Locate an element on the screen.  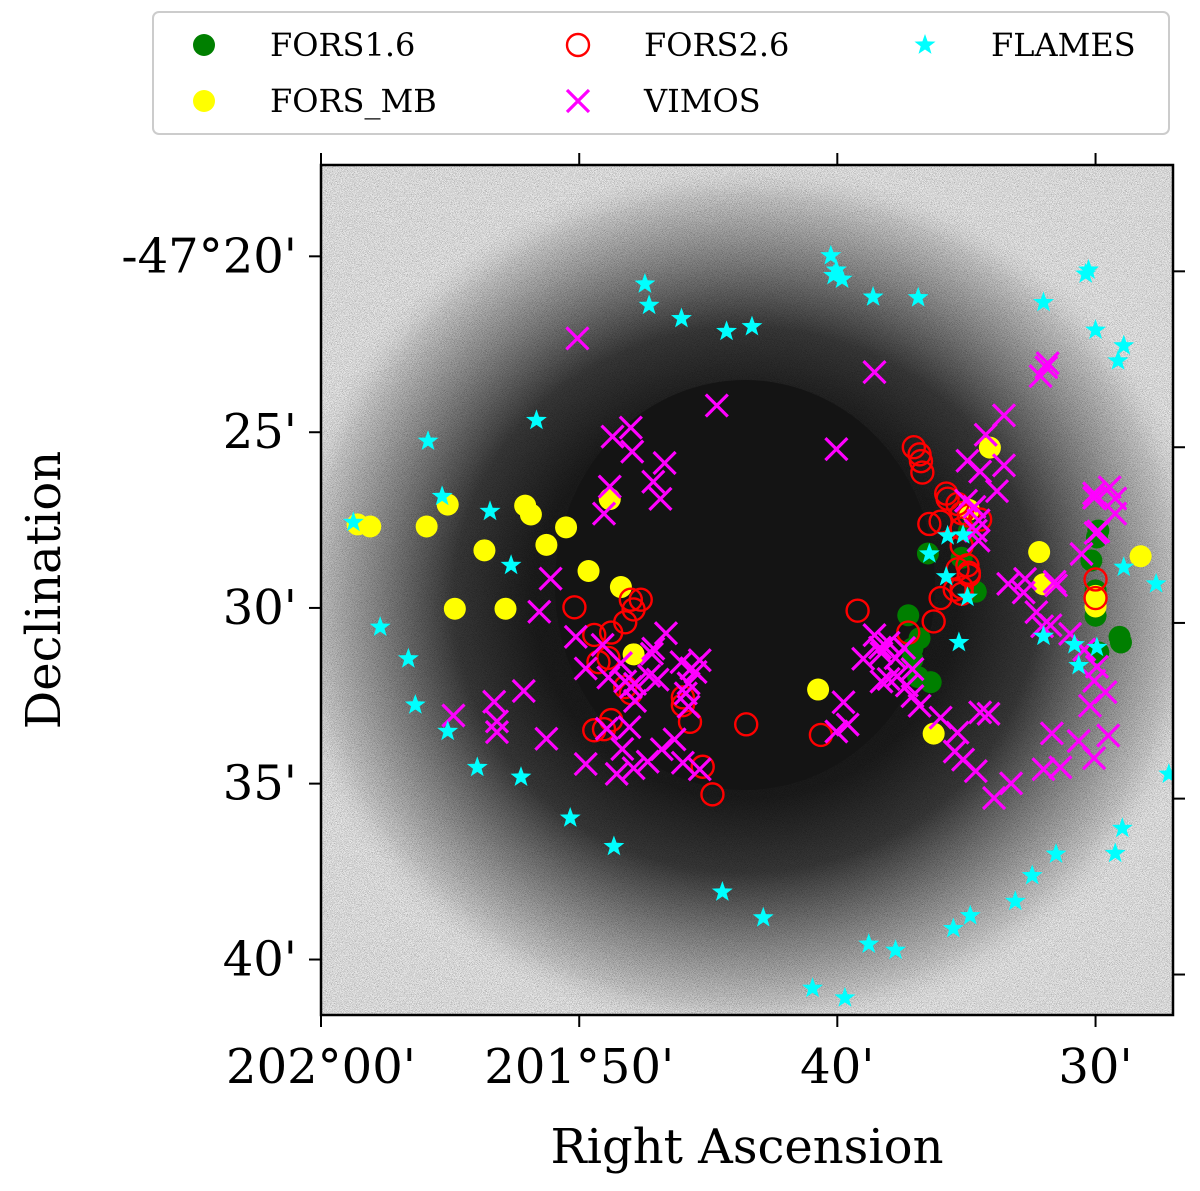
legend-entry: FLAMES is located at coordinates (1025, 45).